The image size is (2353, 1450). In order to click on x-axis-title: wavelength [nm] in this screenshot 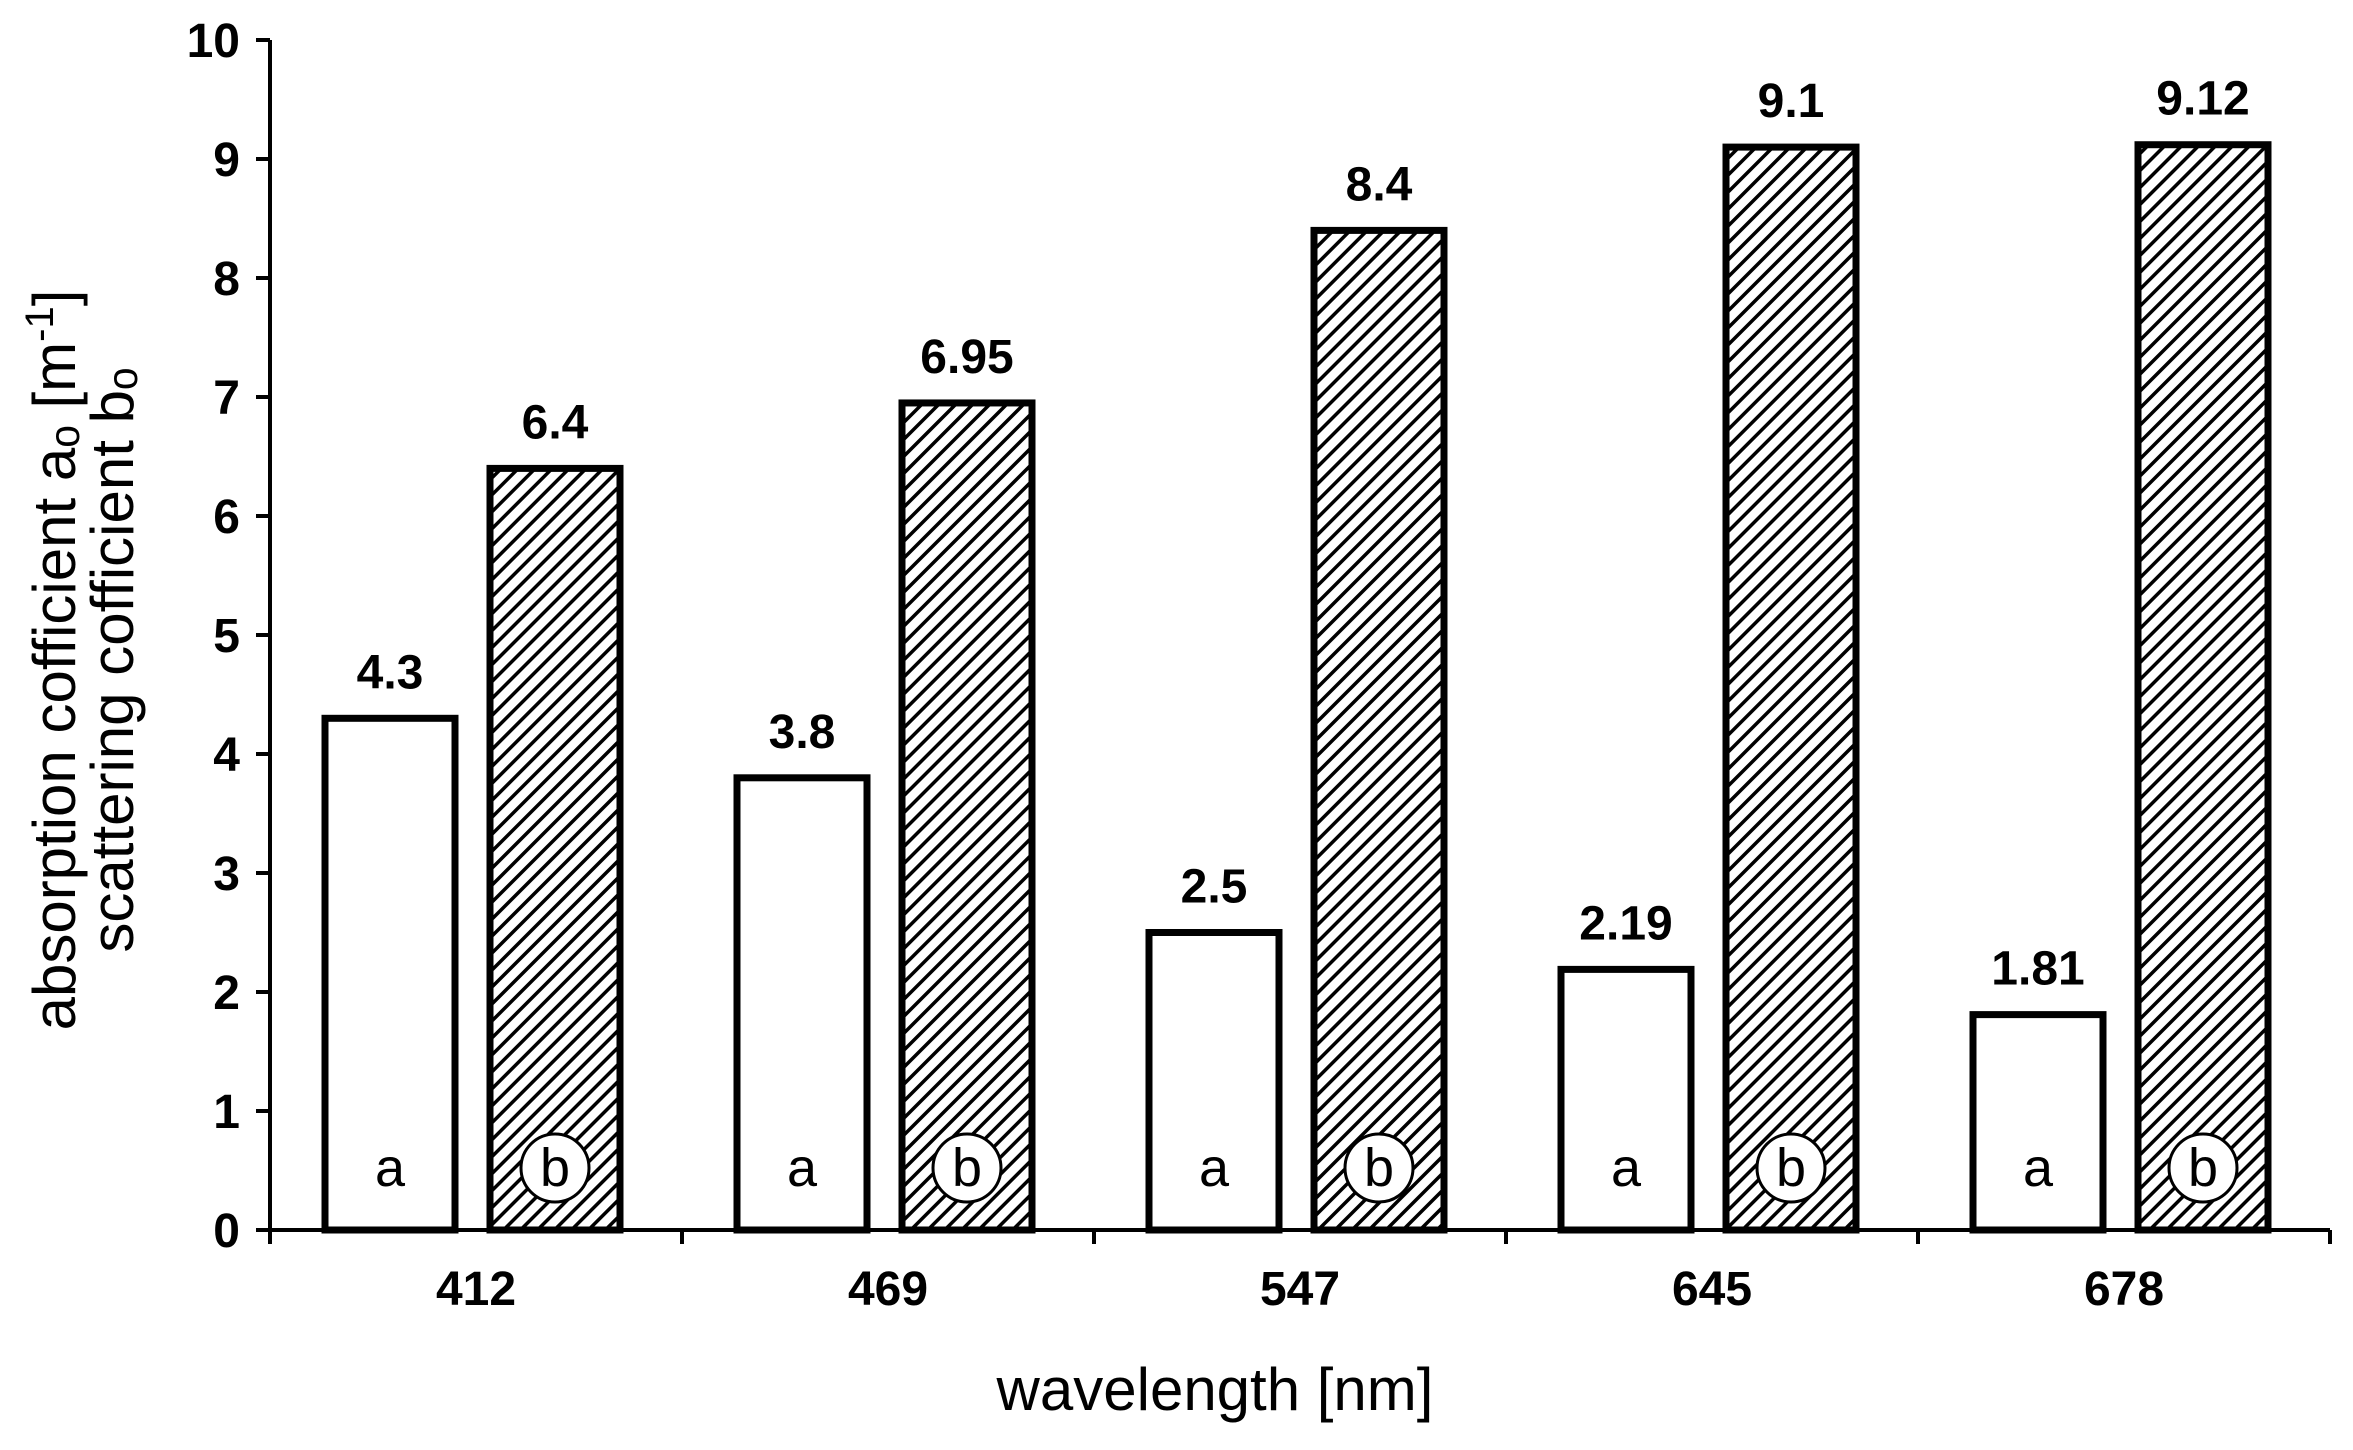, I will do `click(1215, 1389)`.